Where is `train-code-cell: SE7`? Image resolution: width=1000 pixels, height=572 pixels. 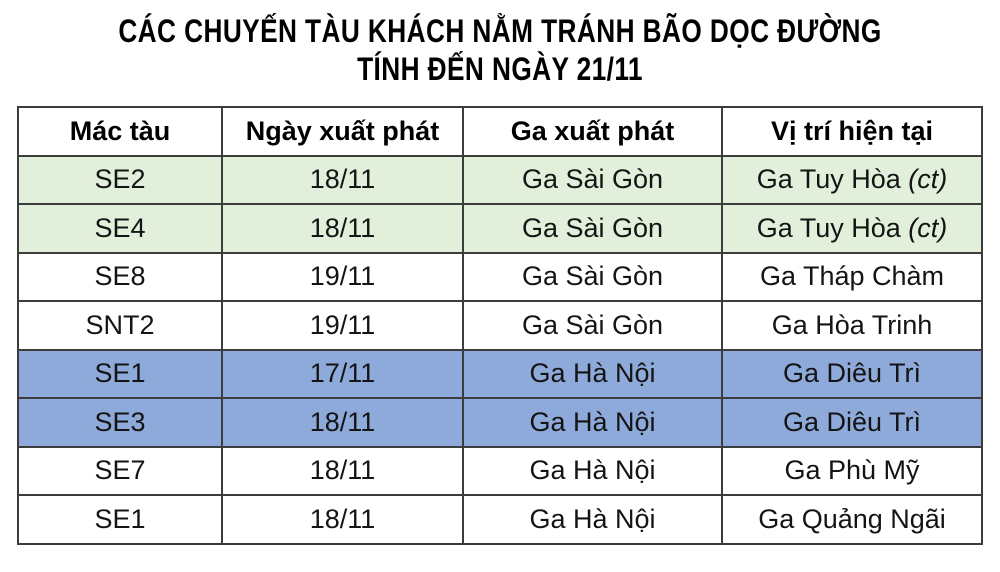
train-code-cell: SE7 is located at coordinates (120, 470).